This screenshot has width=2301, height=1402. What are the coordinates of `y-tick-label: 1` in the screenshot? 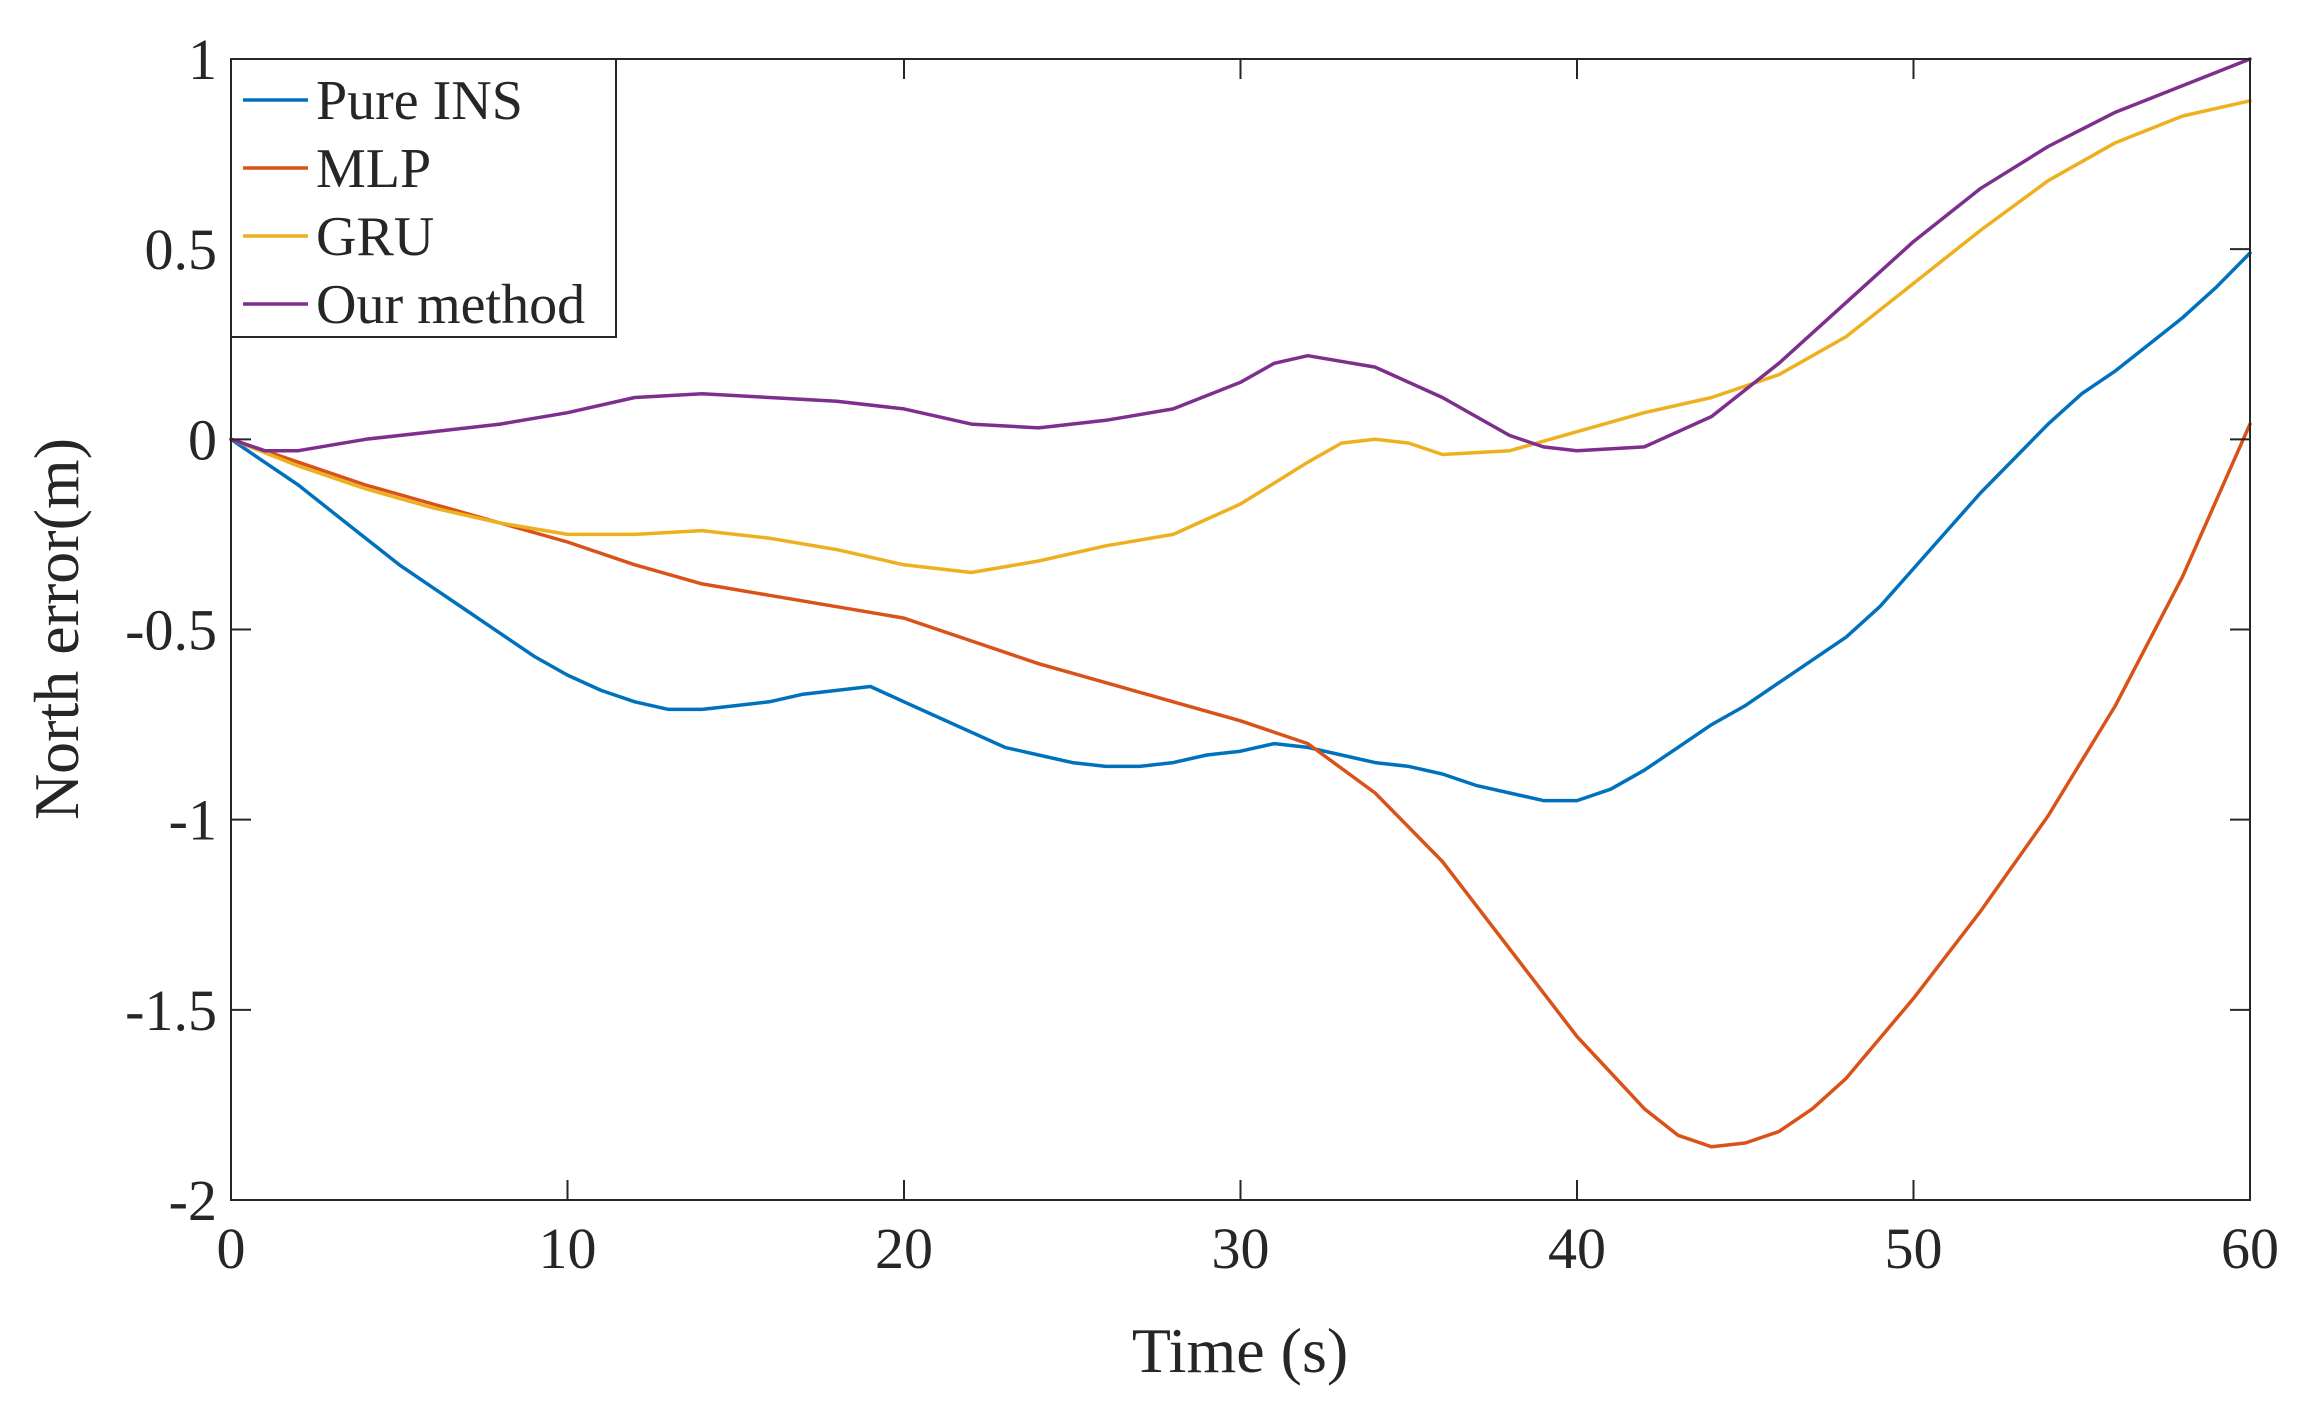 It's located at (202, 59).